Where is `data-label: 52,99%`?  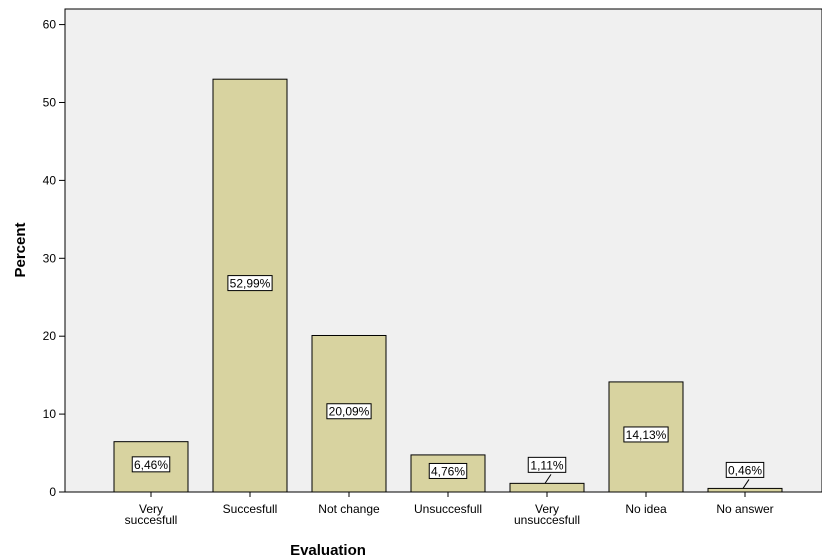
data-label: 52,99% is located at coordinates (250, 284).